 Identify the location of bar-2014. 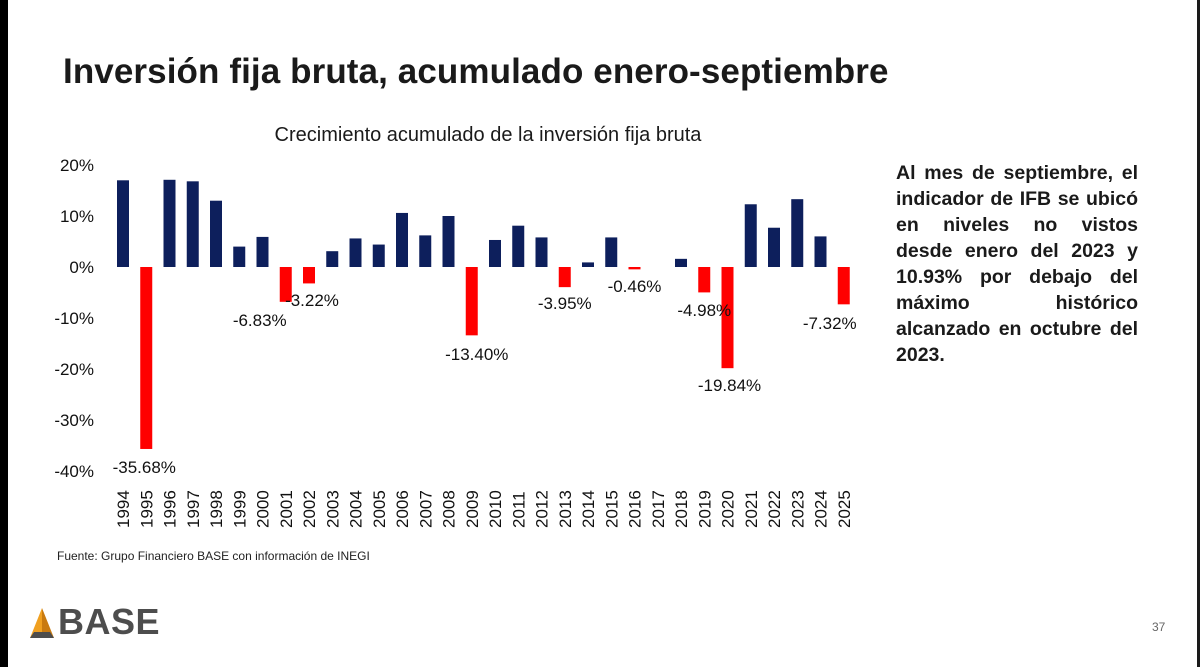
(588, 264).